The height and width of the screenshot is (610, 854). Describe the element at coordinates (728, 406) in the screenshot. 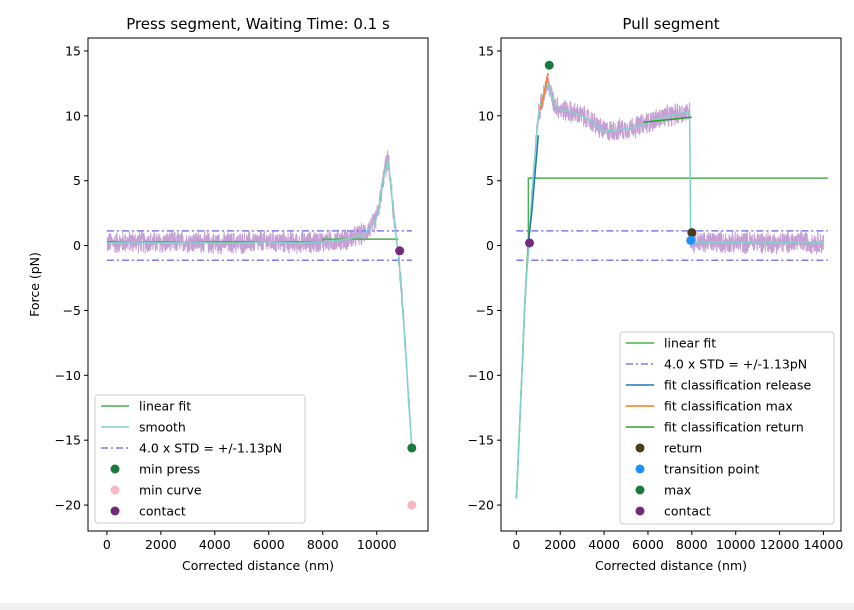

I see `legend-label-fit-classification-max: fit classification max` at that location.